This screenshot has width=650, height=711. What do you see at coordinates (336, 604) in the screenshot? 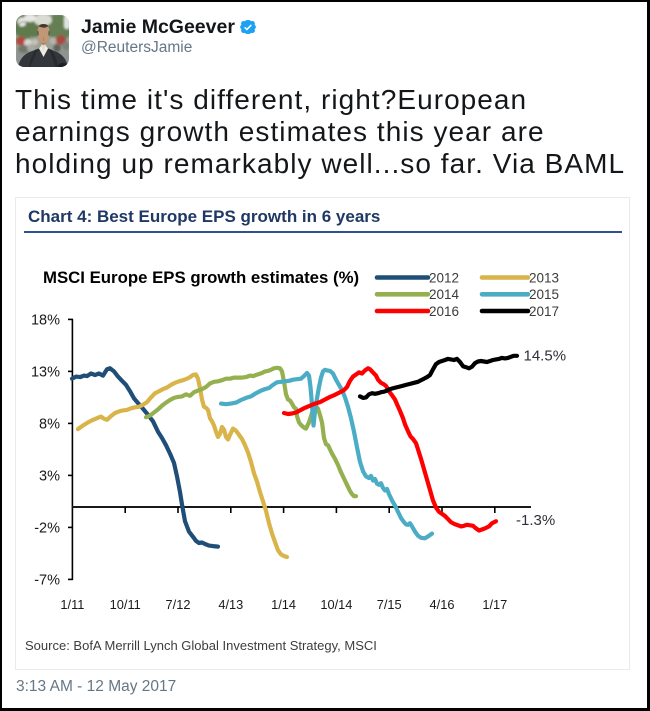
I see `svg-text: 10/14` at bounding box center [336, 604].